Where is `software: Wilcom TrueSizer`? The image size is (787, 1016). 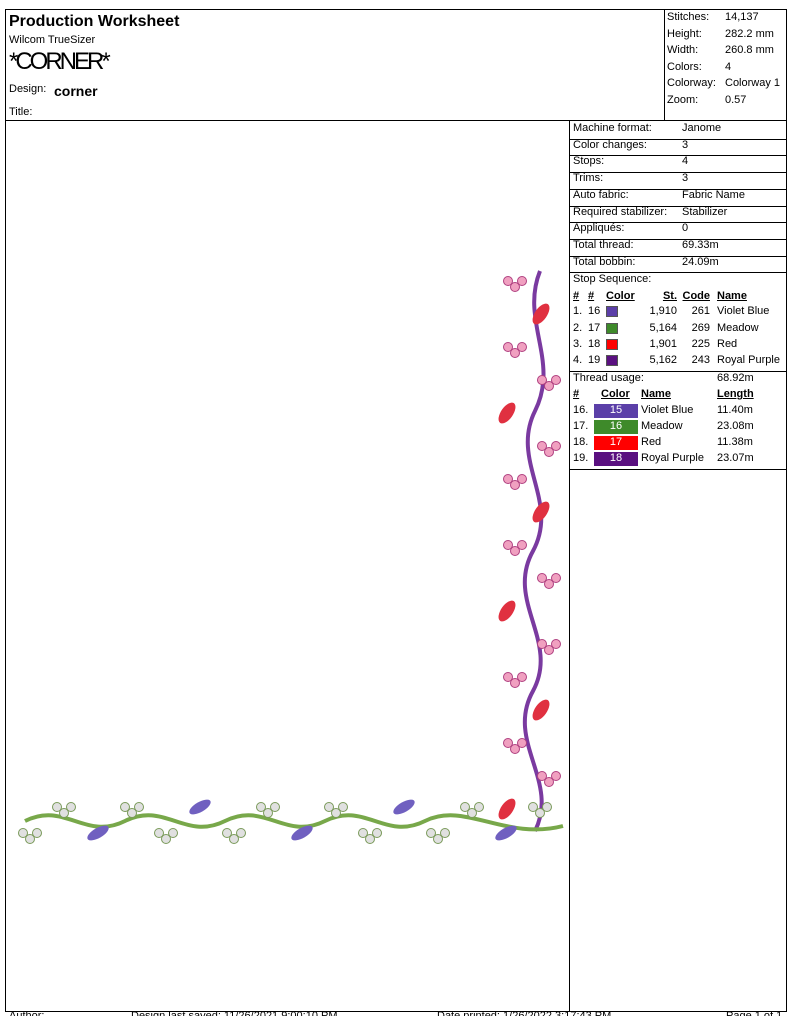 software: Wilcom TrueSizer is located at coordinates (52, 40).